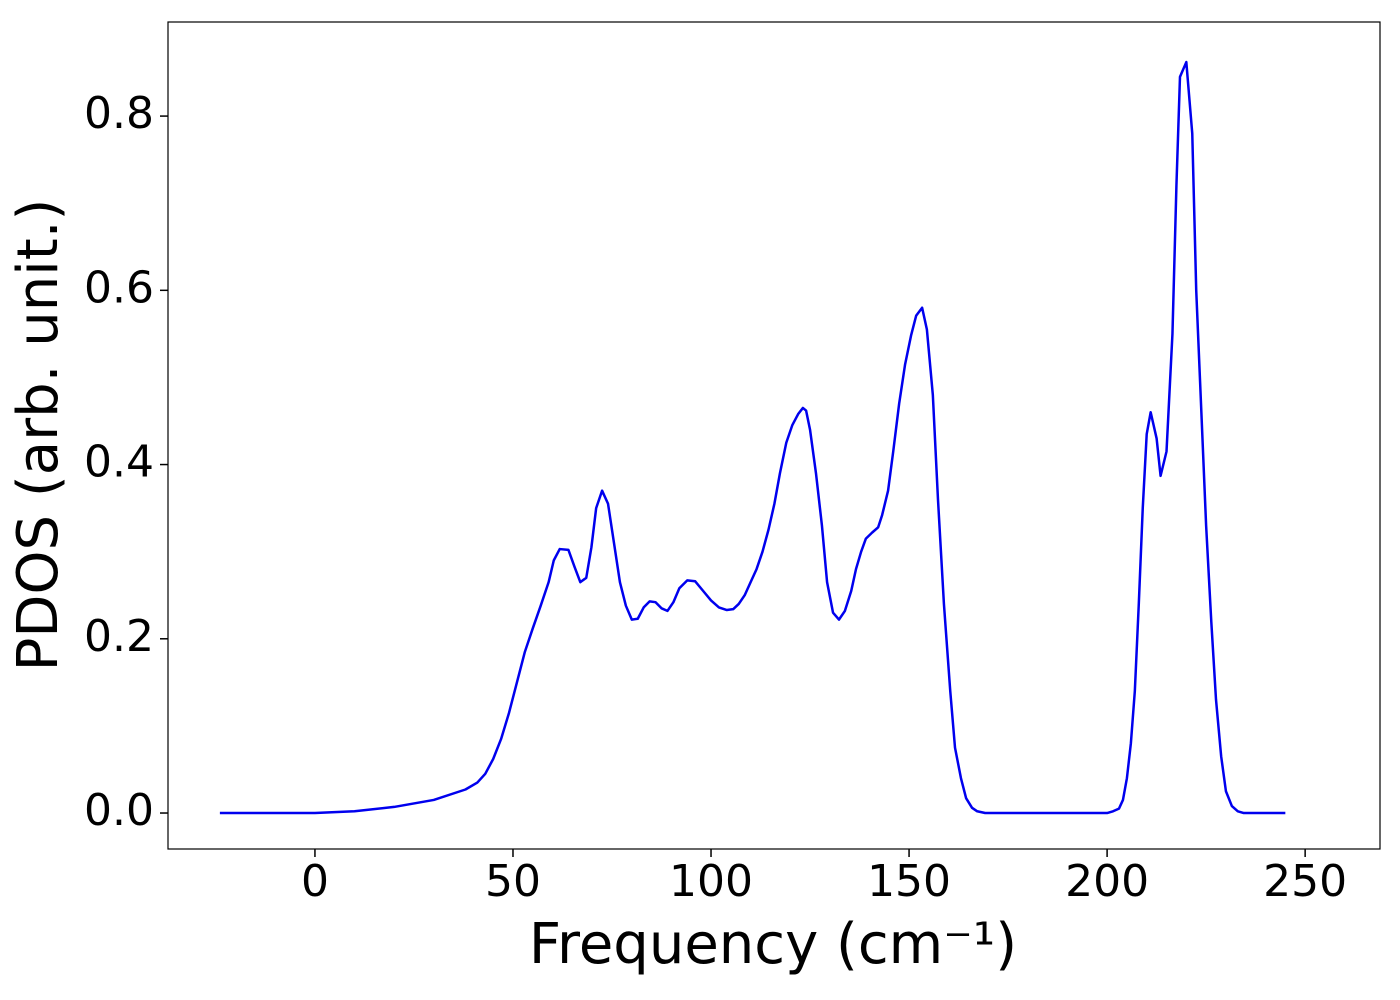 The height and width of the screenshot is (1000, 1400). Describe the element at coordinates (119, 636) in the screenshot. I see `y-tick-label: 0.2` at that location.